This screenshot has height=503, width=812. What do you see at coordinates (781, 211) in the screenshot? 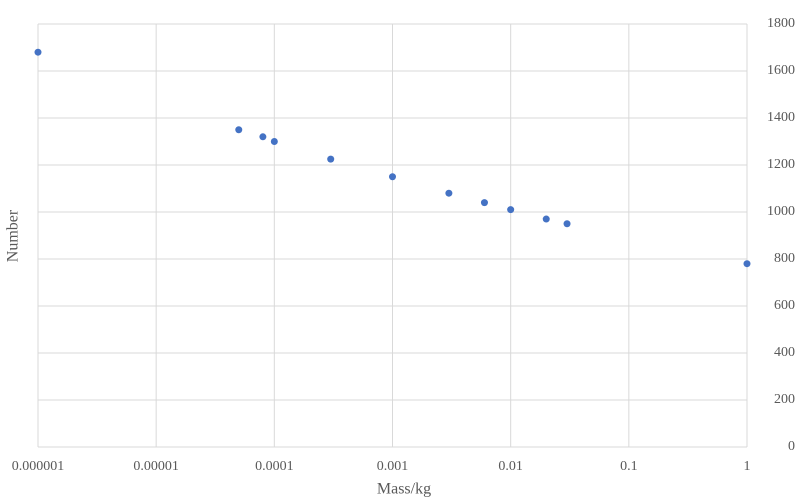
I see `y-tick-label: 1000` at bounding box center [781, 211].